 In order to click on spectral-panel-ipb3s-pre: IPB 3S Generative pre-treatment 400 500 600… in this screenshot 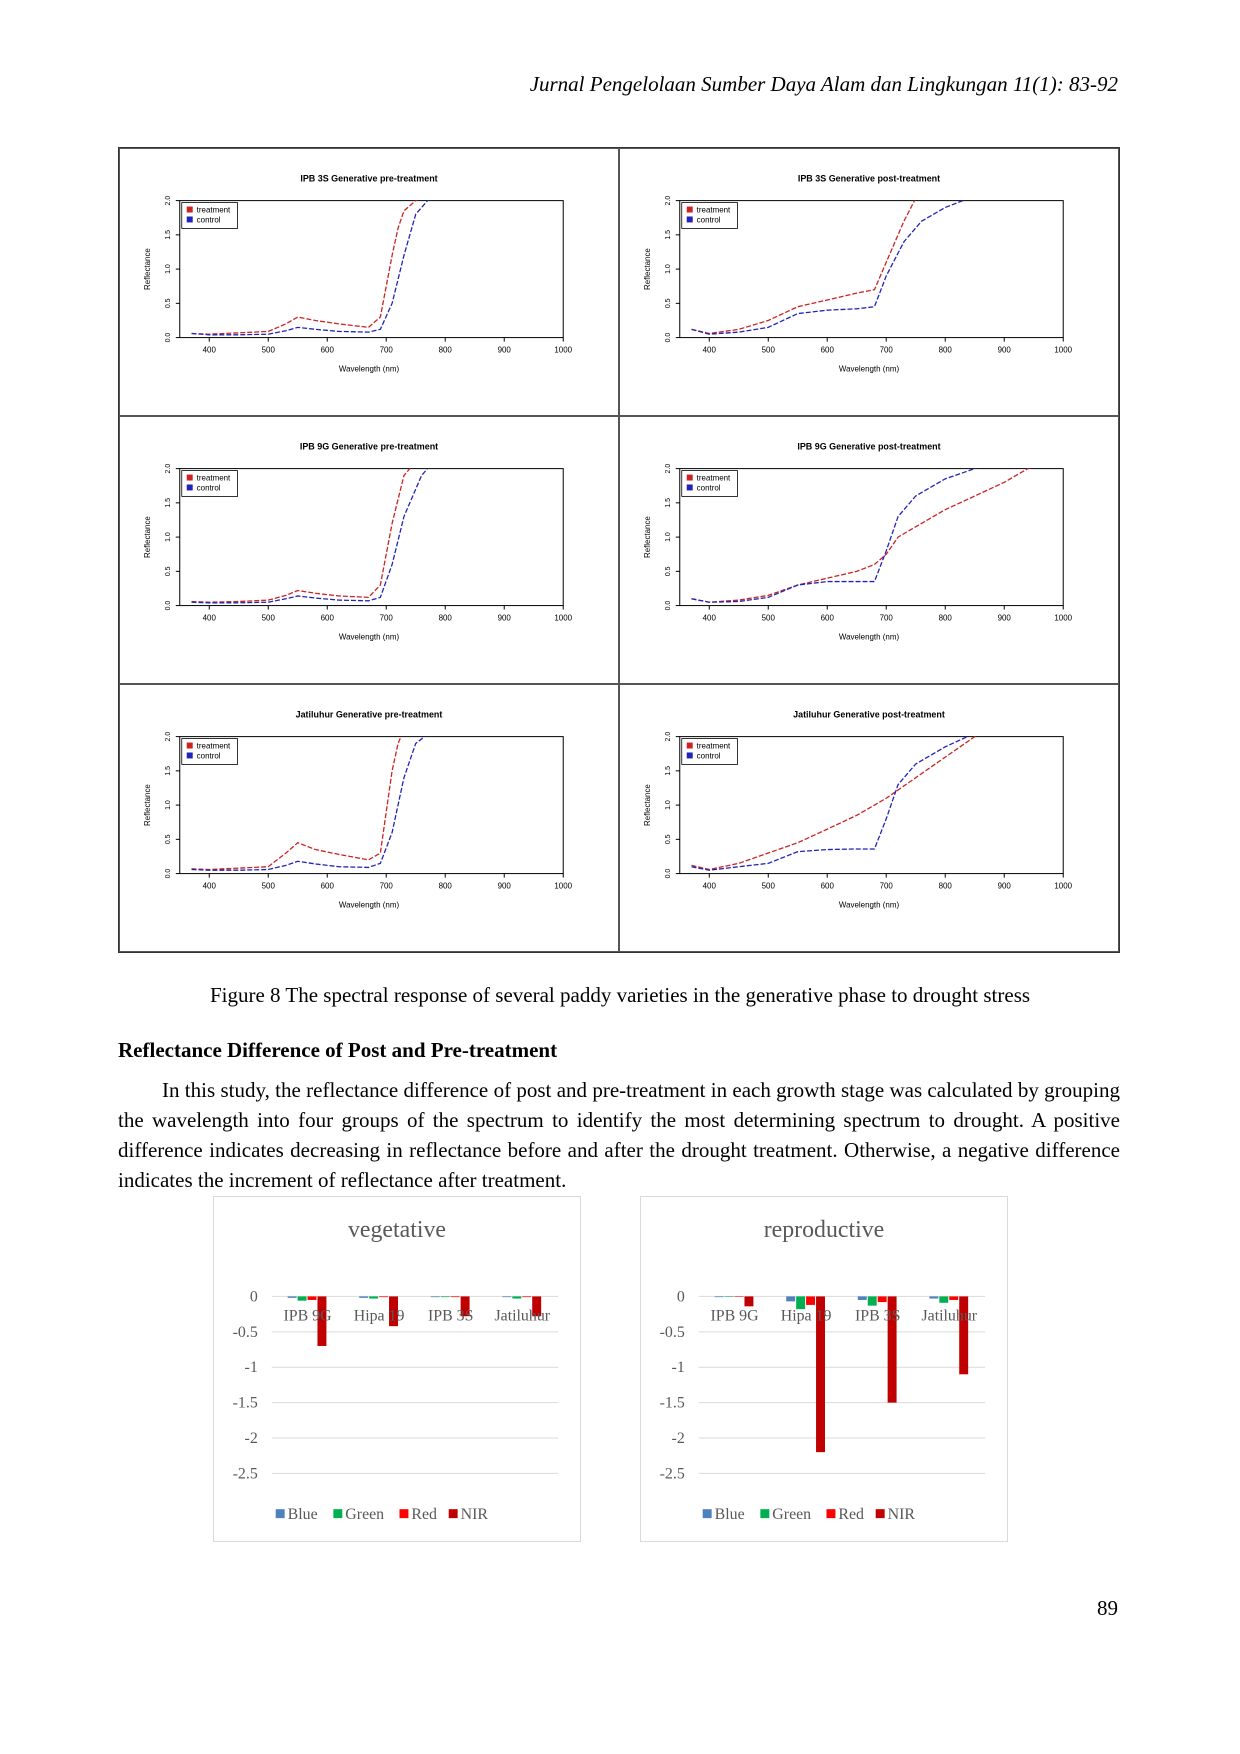, I will do `click(369, 282)`.